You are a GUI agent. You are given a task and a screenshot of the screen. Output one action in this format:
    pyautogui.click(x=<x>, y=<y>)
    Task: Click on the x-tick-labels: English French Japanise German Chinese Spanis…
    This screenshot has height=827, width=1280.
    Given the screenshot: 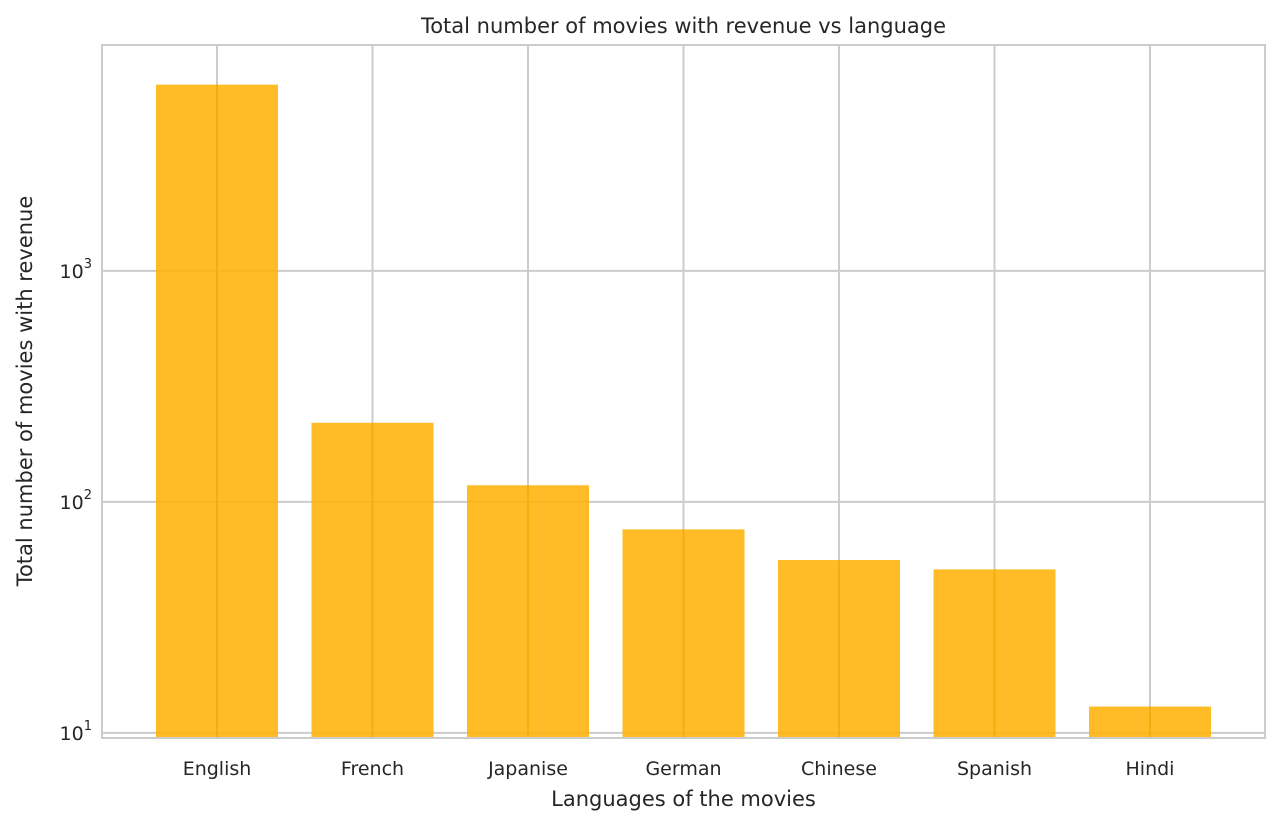 What is the action you would take?
    pyautogui.click(x=679, y=769)
    